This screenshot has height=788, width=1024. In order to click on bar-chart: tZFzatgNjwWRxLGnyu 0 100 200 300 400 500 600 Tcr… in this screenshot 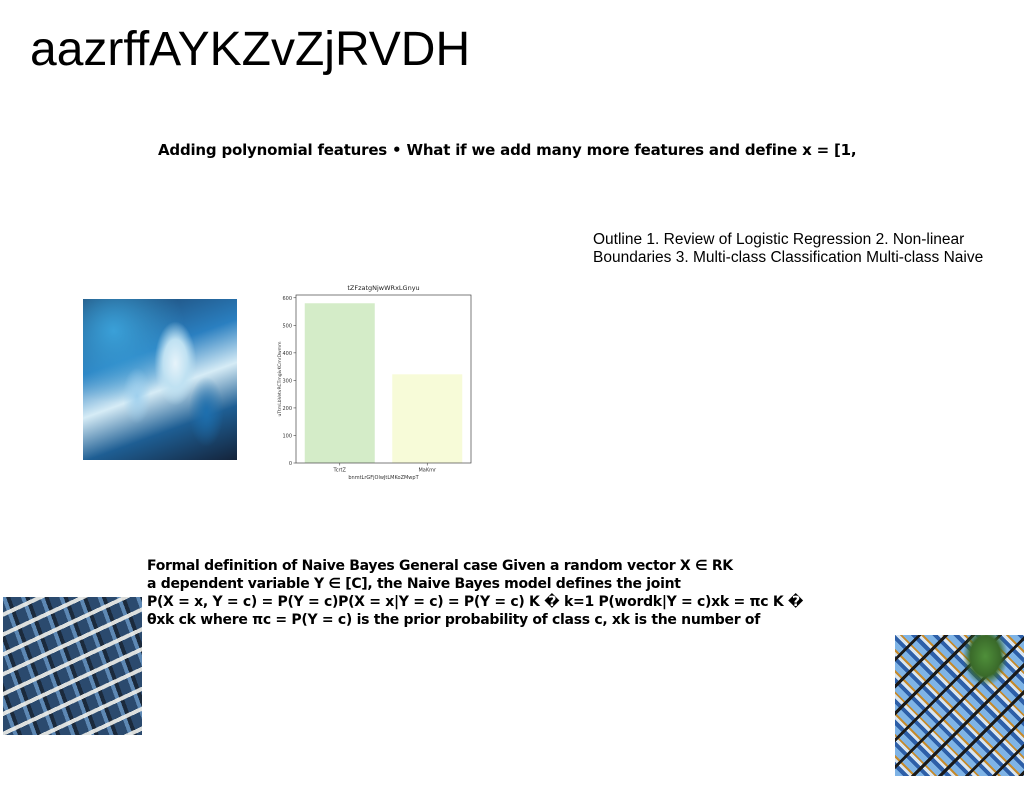, I will do `click(375, 383)`.